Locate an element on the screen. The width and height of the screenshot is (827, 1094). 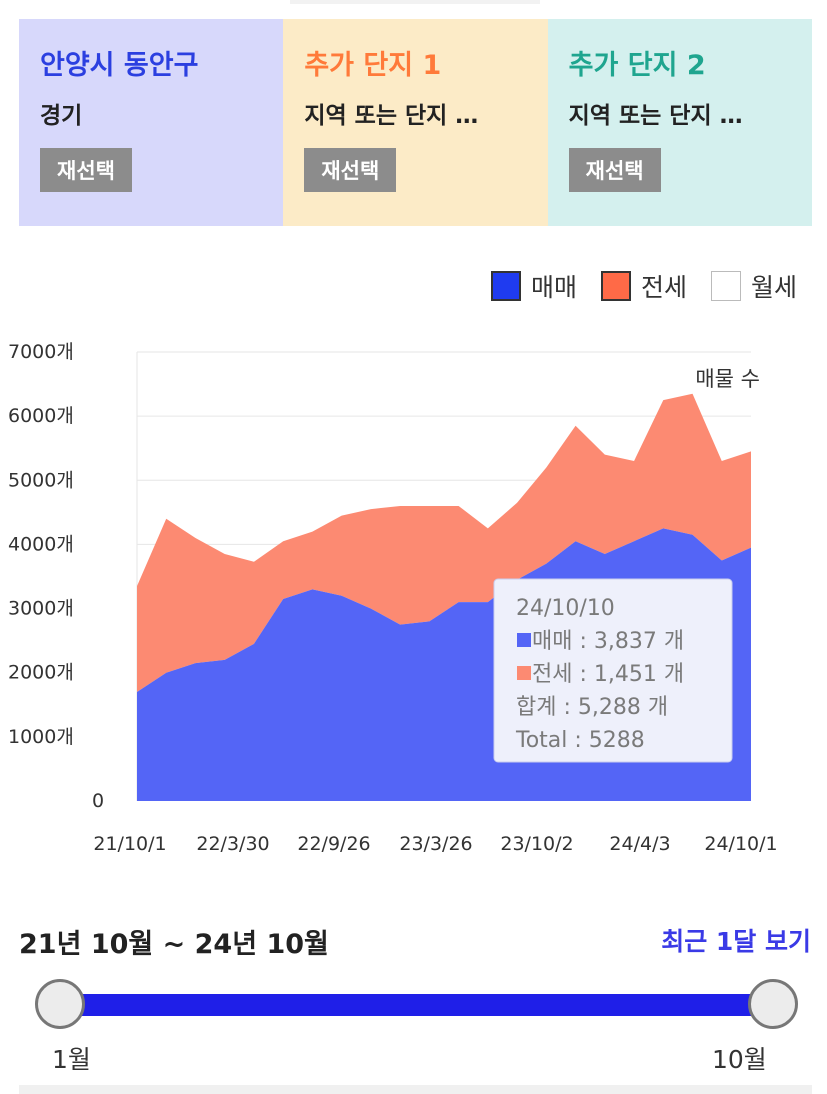
chart-legend: 매매 전세 월세 is located at coordinates (632, 286).